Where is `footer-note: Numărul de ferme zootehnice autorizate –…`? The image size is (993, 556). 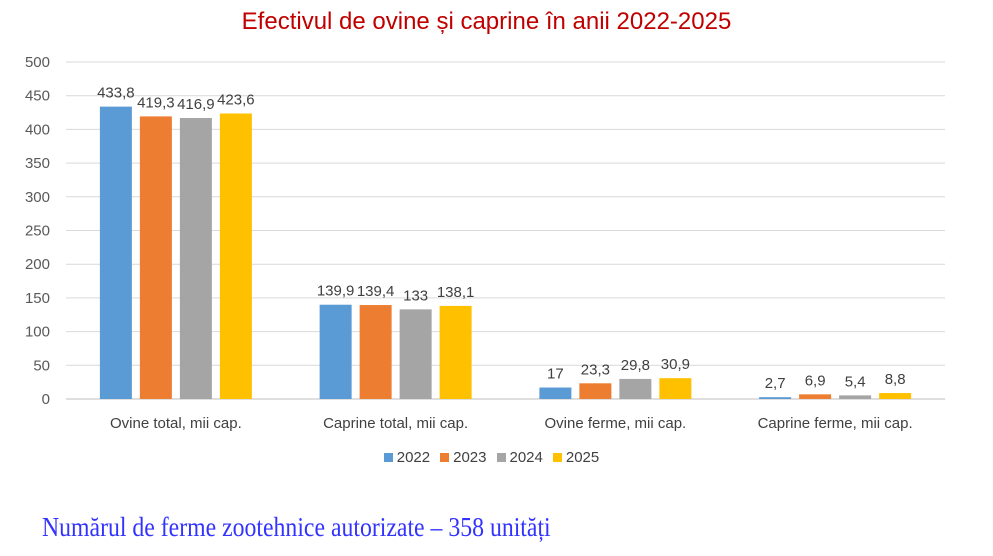
footer-note: Numărul de ferme zootehnice autorizate –… is located at coordinates (296, 527).